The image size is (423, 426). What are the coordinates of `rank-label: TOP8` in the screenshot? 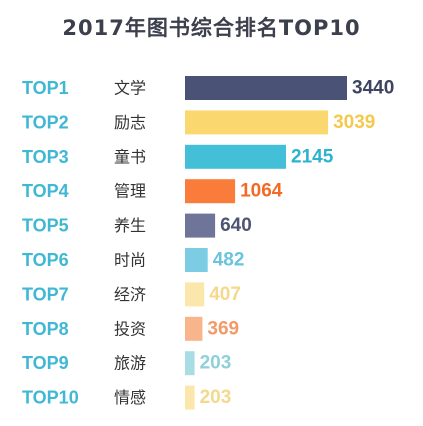 It's located at (45, 329).